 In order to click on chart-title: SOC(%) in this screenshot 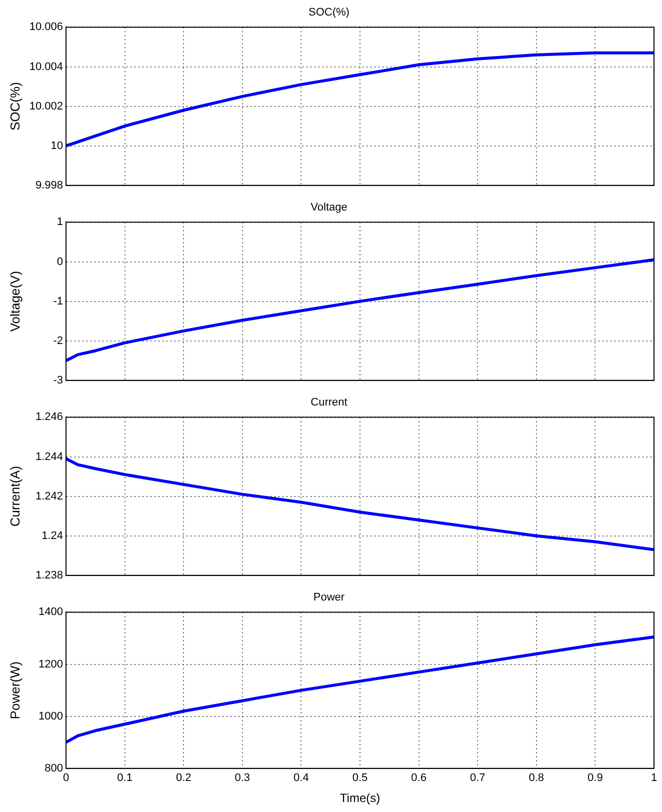, I will do `click(329, 12)`.